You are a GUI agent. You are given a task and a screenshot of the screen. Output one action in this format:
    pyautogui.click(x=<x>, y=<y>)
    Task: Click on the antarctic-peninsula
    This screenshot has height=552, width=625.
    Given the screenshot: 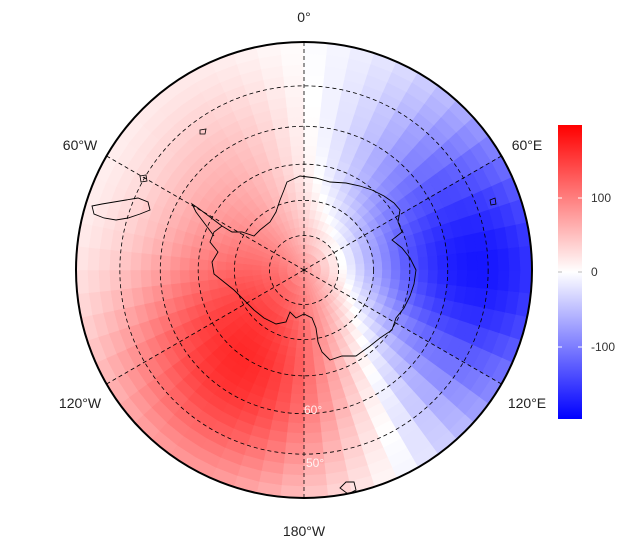 What is the action you would take?
    pyautogui.click(x=206, y=219)
    